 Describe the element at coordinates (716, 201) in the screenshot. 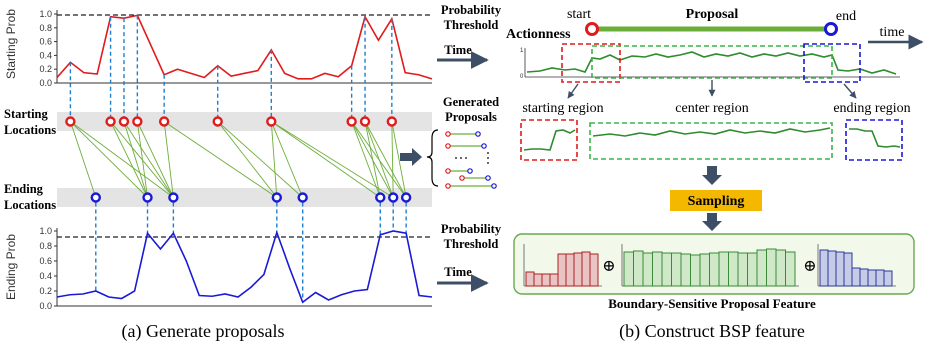

I see `sampling-label: Sampling` at that location.